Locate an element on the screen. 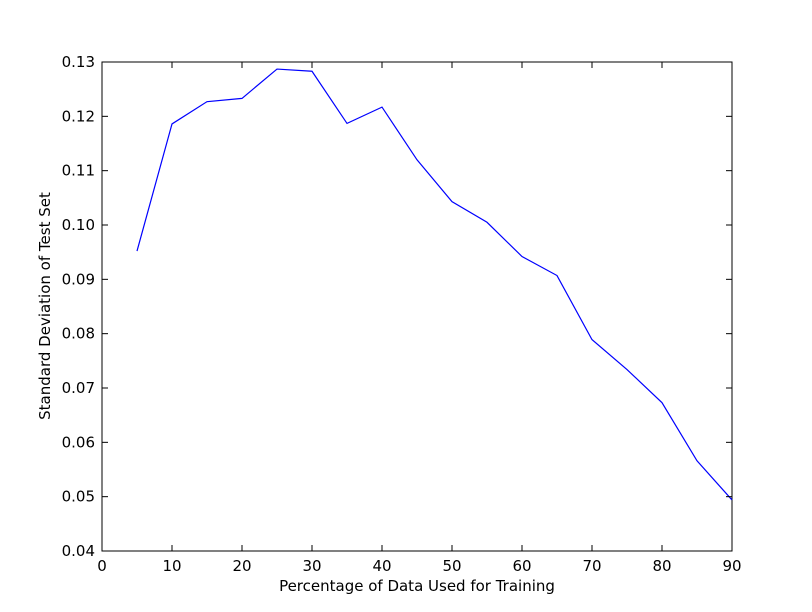 This screenshot has width=812, height=612. x-tick-label: 40 is located at coordinates (381, 566).